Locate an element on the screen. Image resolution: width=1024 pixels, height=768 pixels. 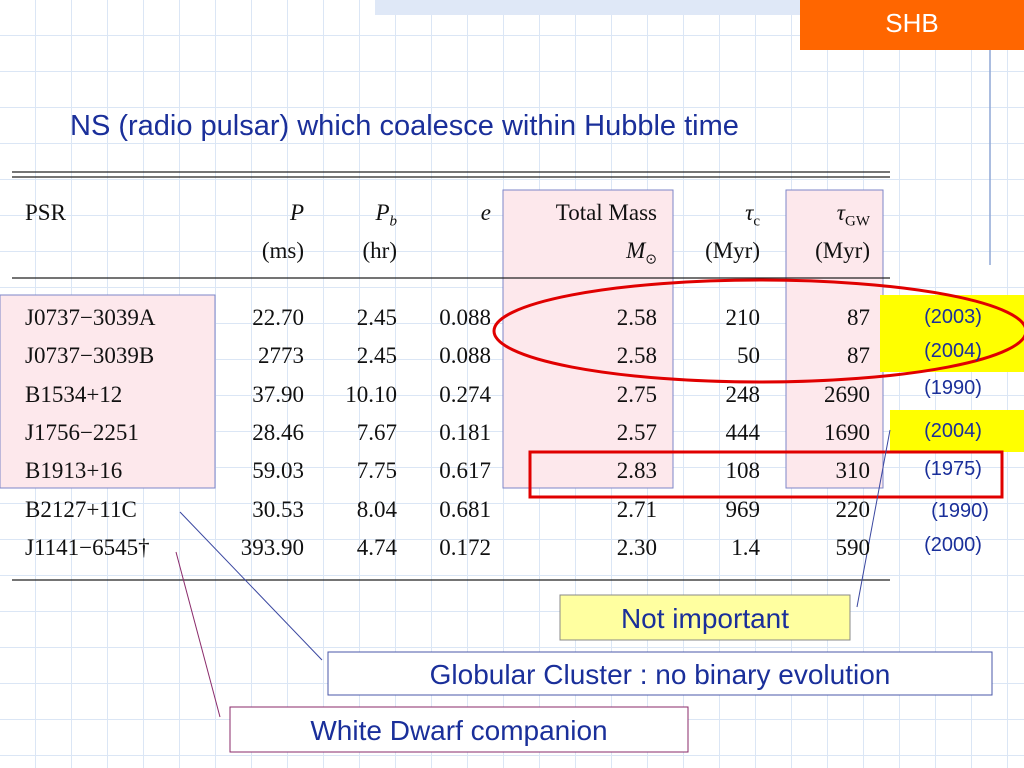
column-unit: (ms) is located at coordinates (283, 251).